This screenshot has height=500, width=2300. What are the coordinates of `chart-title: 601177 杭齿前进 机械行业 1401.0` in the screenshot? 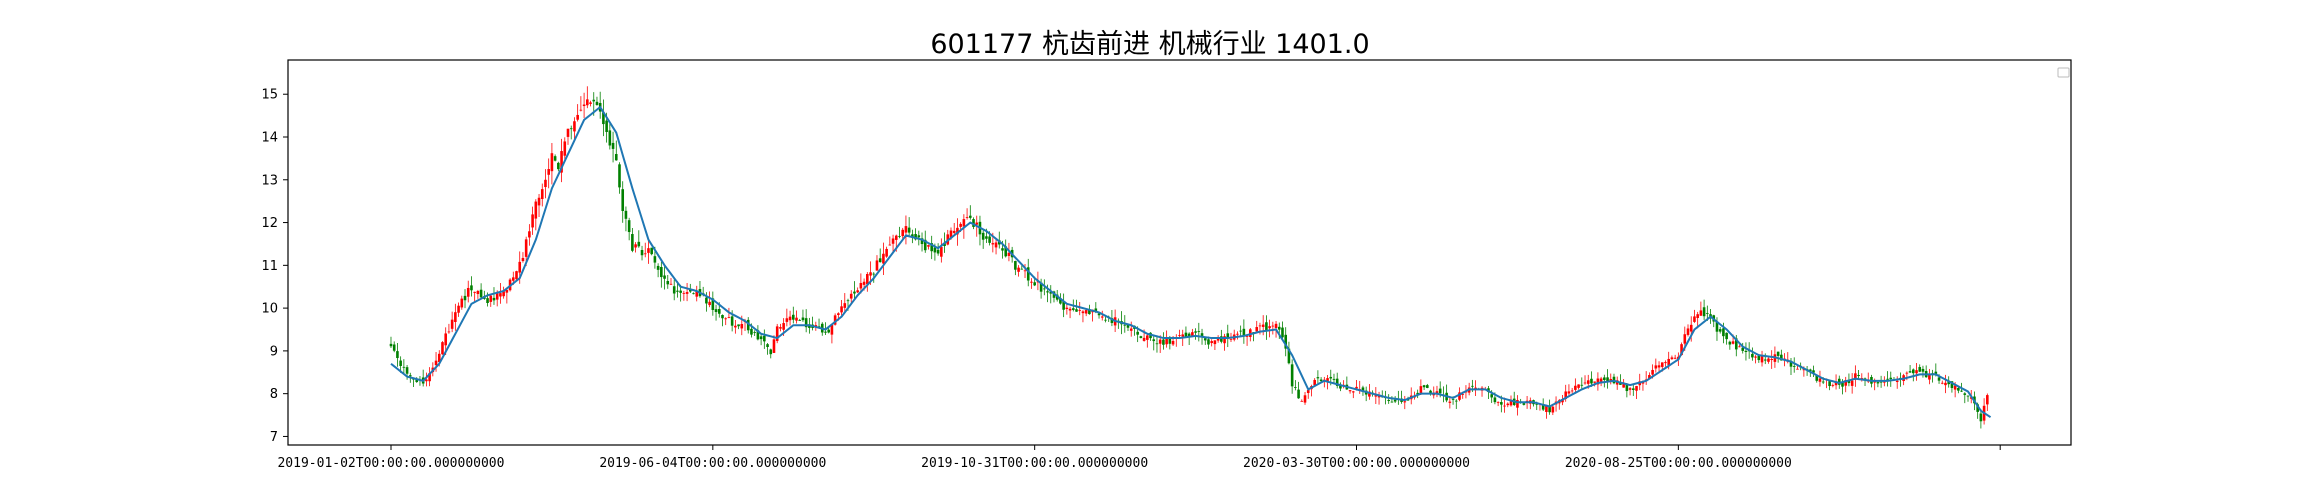 It's located at (1150, 44).